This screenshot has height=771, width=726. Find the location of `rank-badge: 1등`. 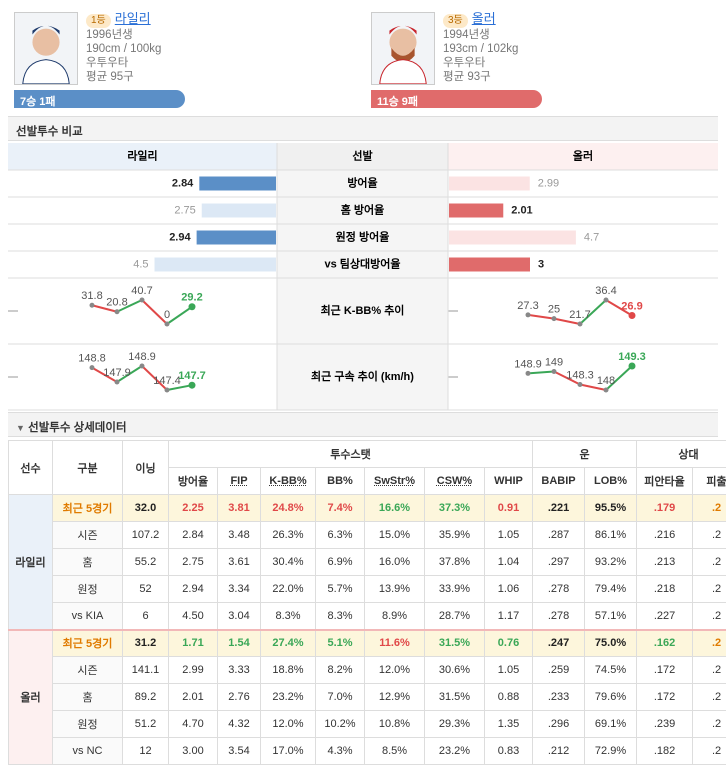

rank-badge: 1등 is located at coordinates (98, 21).